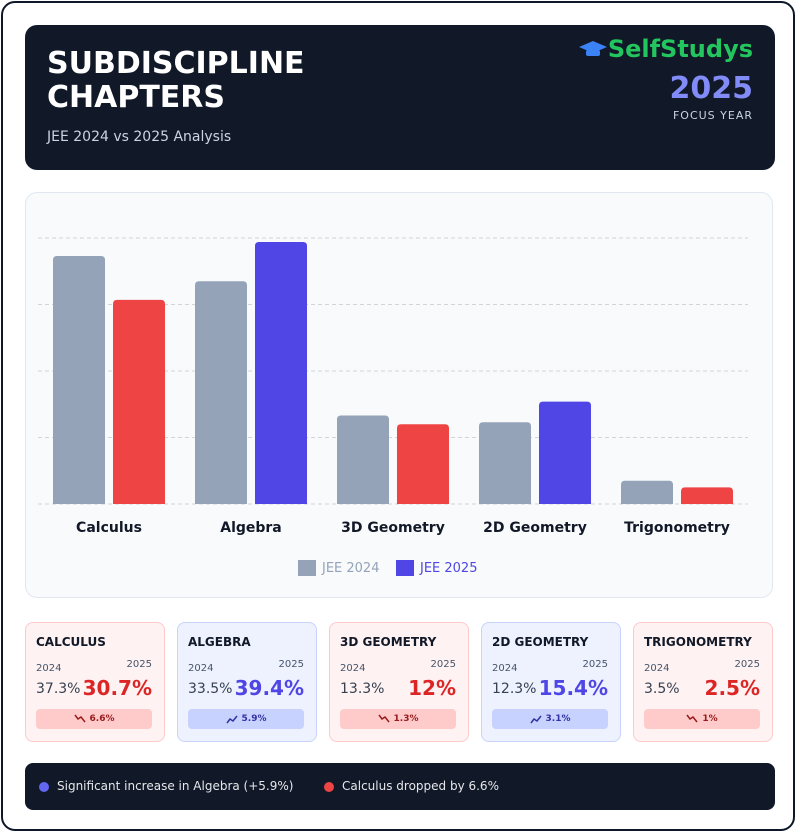  I want to click on note-text: Calculus dropped by 6.6%, so click(420, 786).